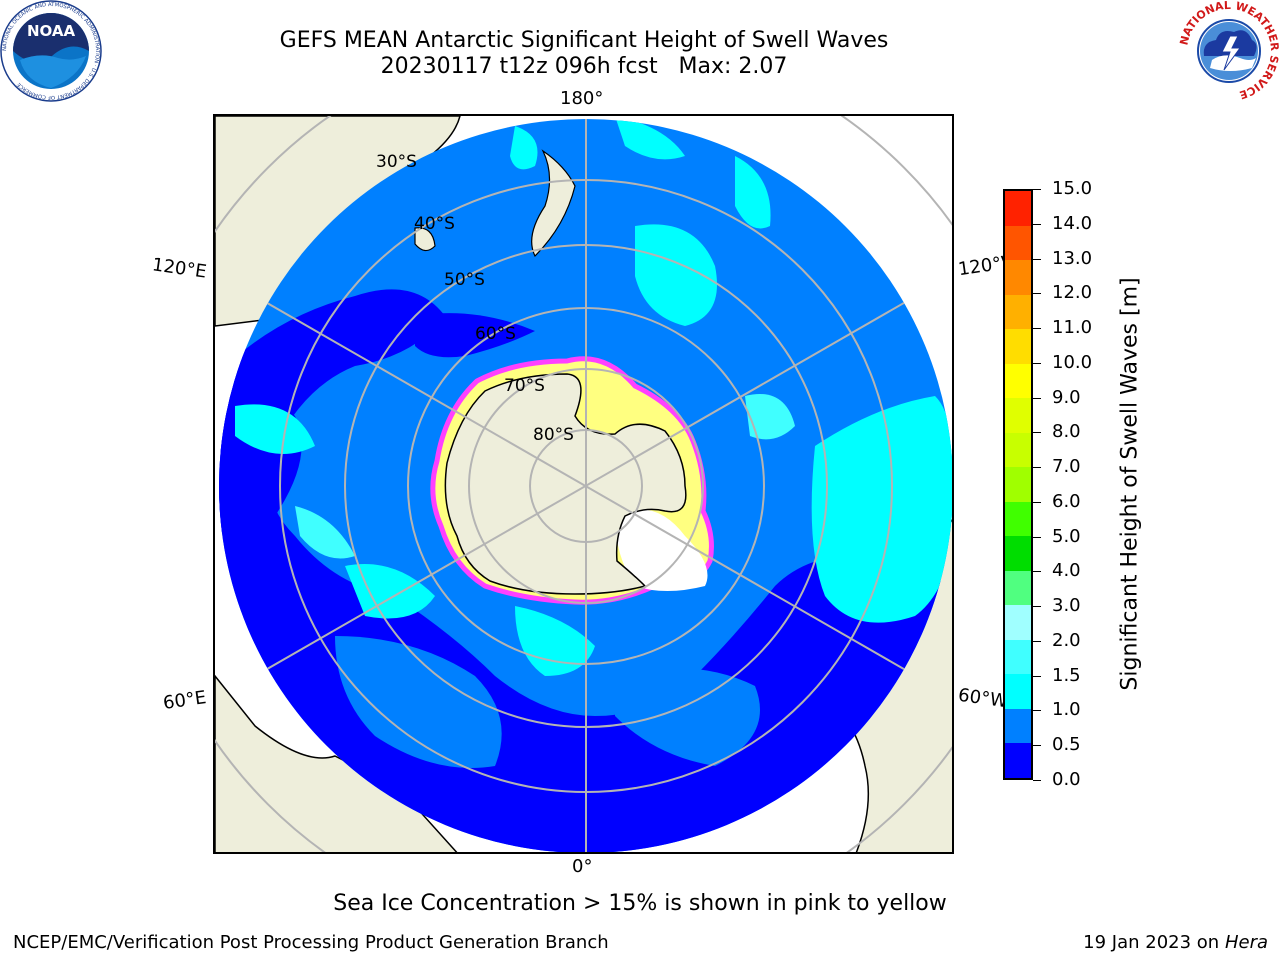 This screenshot has height=960, width=1280. Describe the element at coordinates (753, 192) in the screenshot. I see `swell-high-ne` at that location.